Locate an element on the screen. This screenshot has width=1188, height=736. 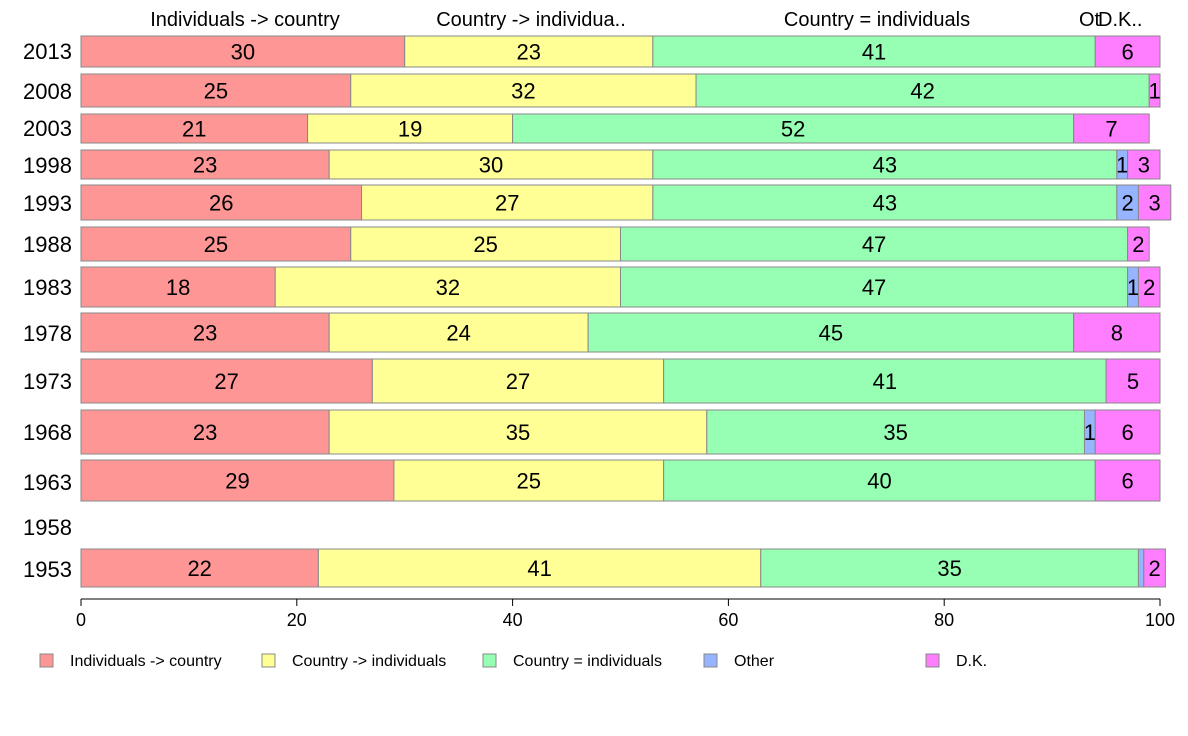
value-label: 52 is located at coordinates (793, 129).